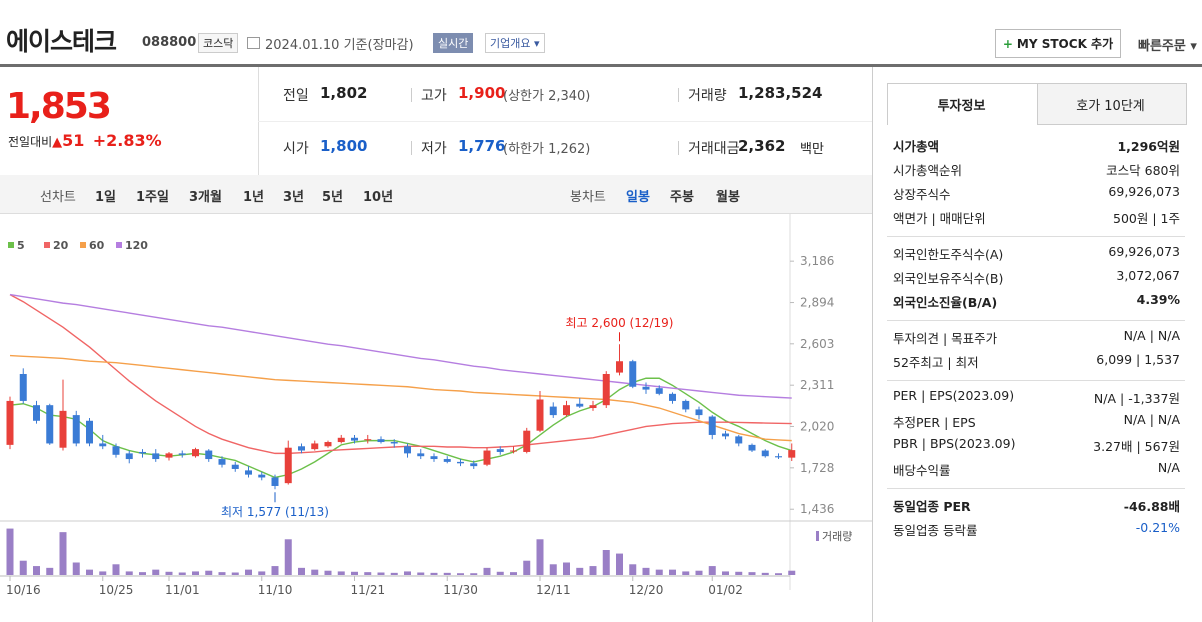 Image resolution: width=1202 pixels, height=622 pixels. Describe the element at coordinates (152, 197) in the screenshot. I see `period-tab: 1주일` at that location.